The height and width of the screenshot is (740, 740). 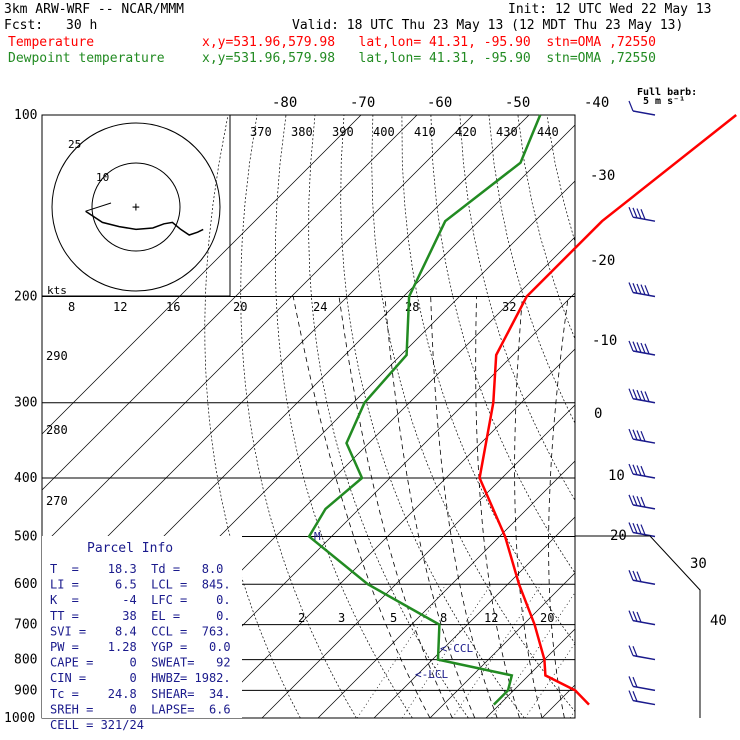 I want to click on pressure-label: 900, so click(x=25, y=690).